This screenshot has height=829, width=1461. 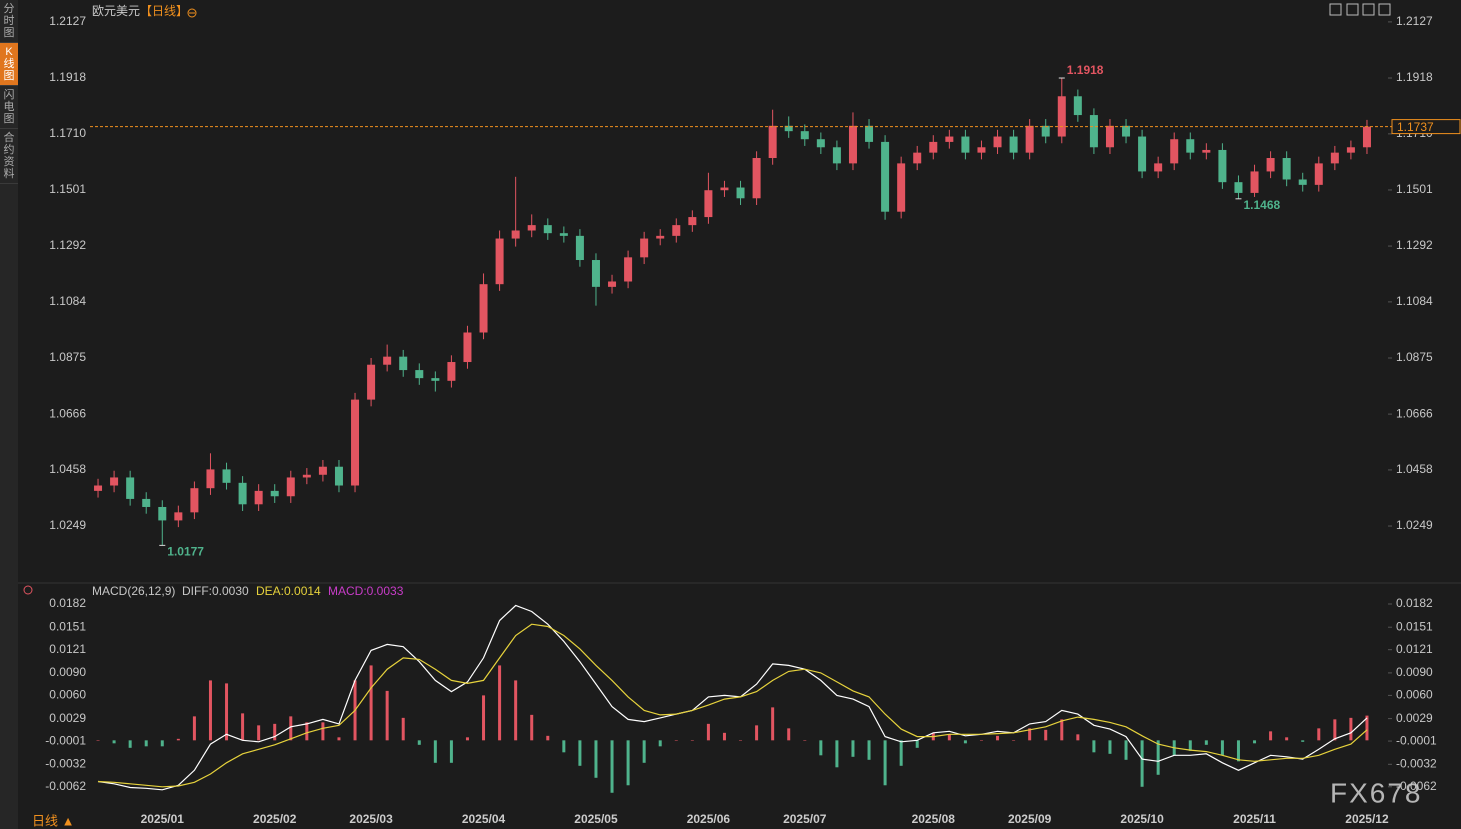 What do you see at coordinates (596, 819) in the screenshot?
I see `x-tick-label: 2025/05` at bounding box center [596, 819].